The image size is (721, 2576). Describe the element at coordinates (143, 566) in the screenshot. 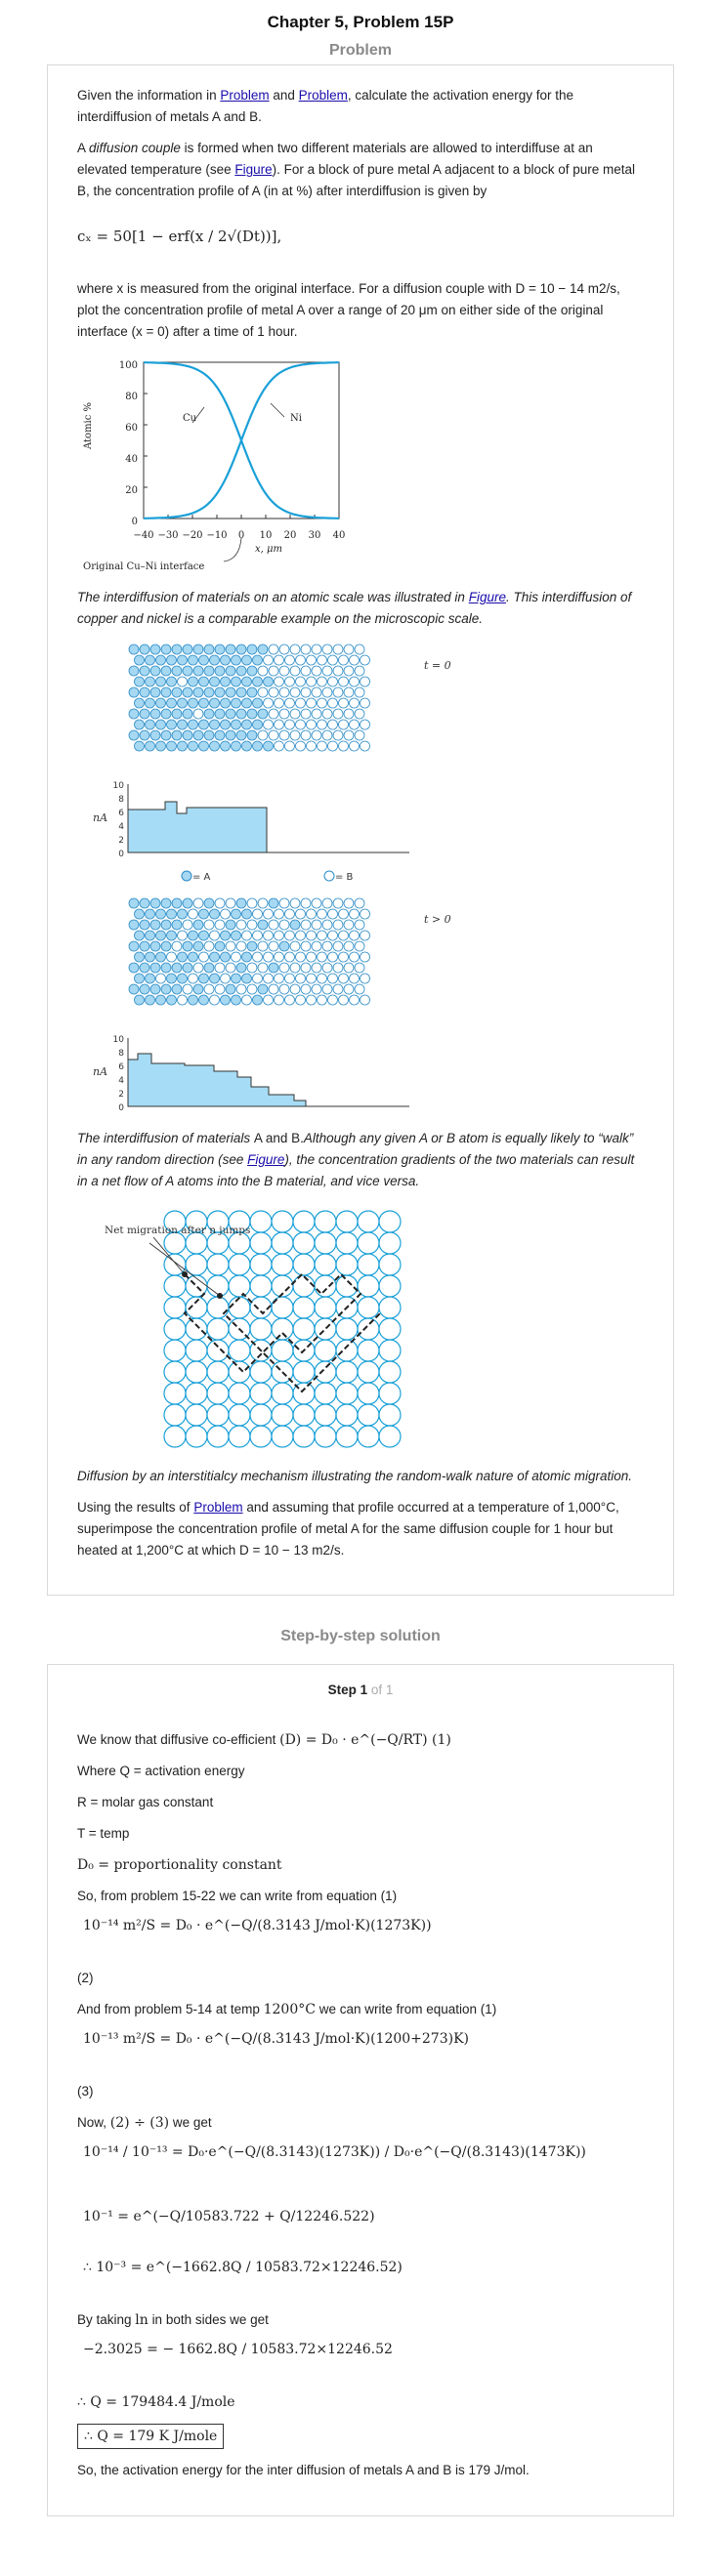

I see `interface-label: Original Cu–Ni interface` at that location.